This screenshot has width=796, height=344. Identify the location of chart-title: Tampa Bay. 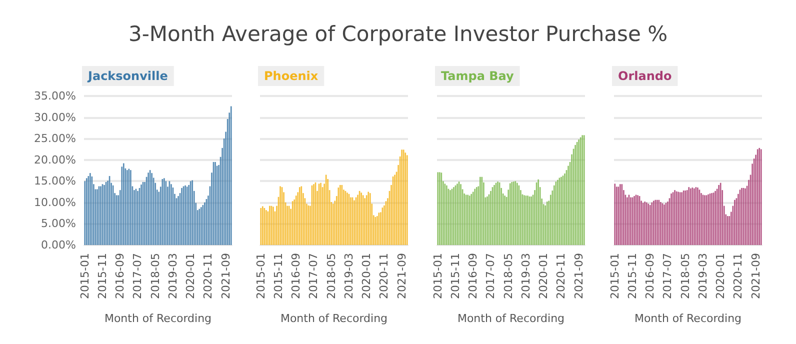
(477, 76).